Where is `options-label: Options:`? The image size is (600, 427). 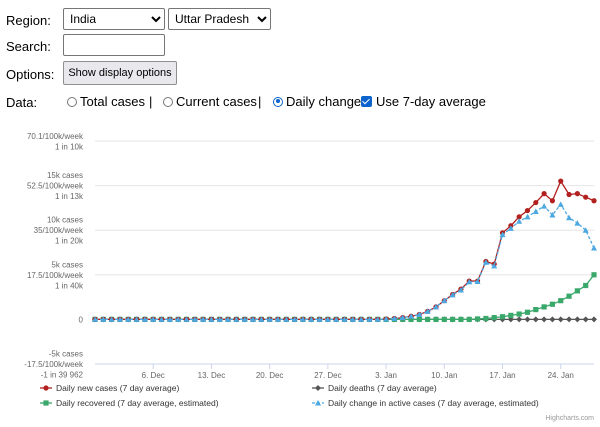
options-label: Options: is located at coordinates (30, 74).